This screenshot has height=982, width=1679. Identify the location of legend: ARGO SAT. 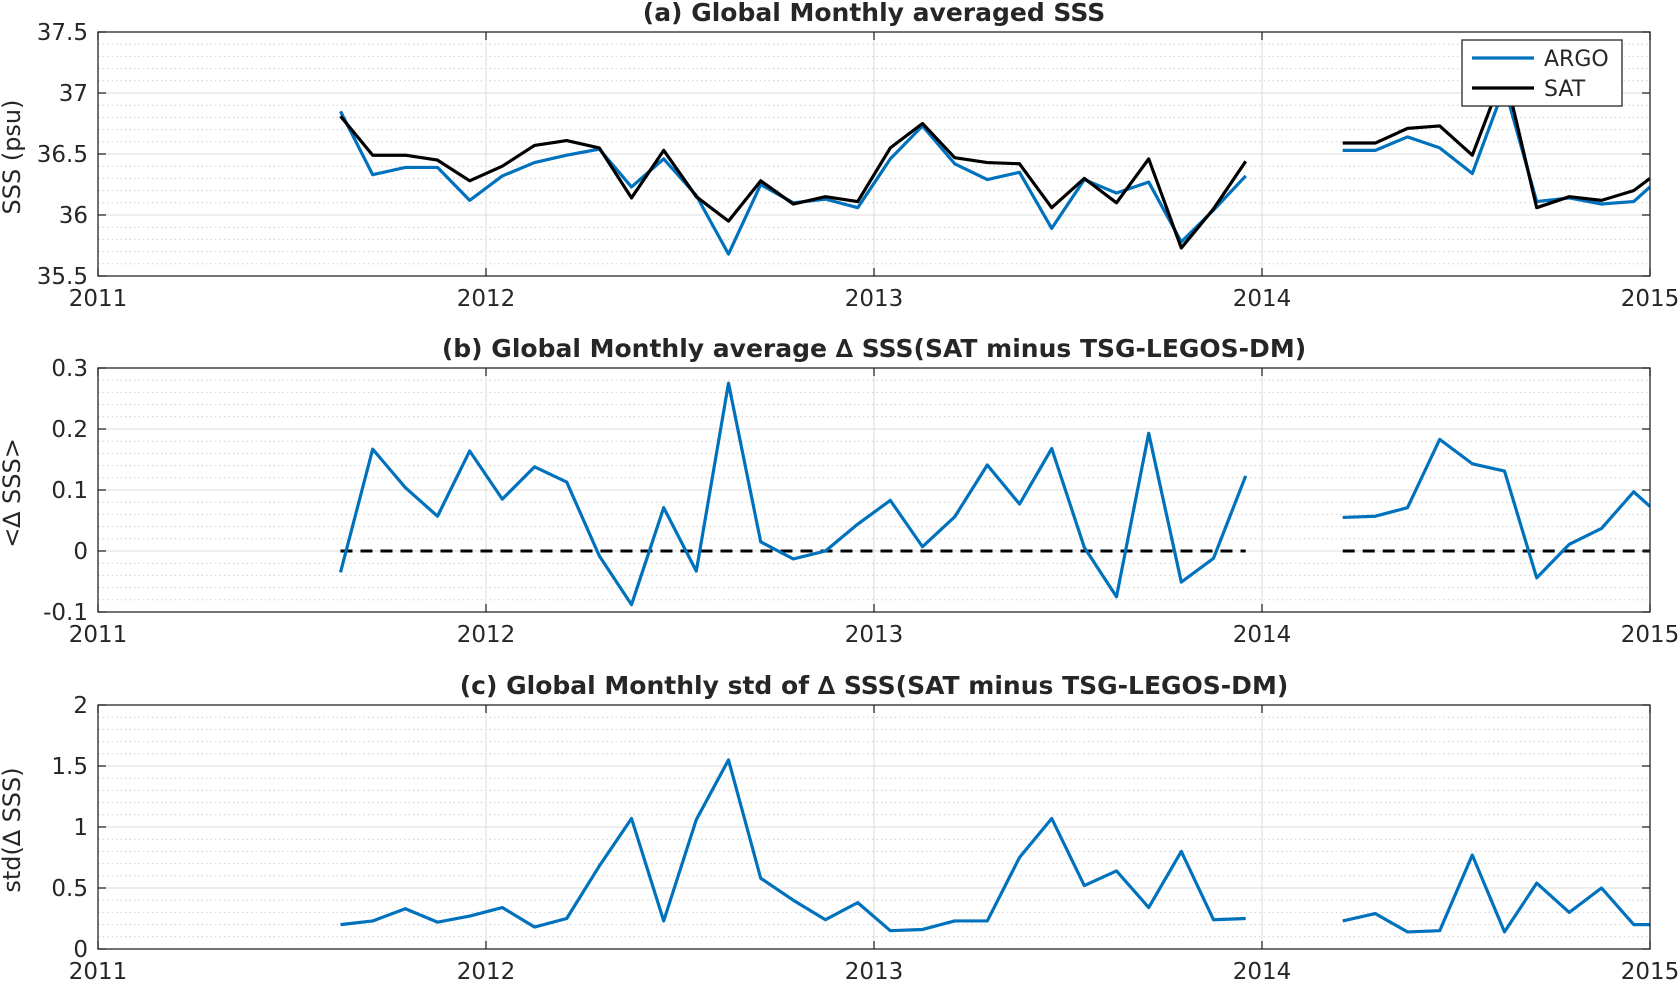
(1542, 73).